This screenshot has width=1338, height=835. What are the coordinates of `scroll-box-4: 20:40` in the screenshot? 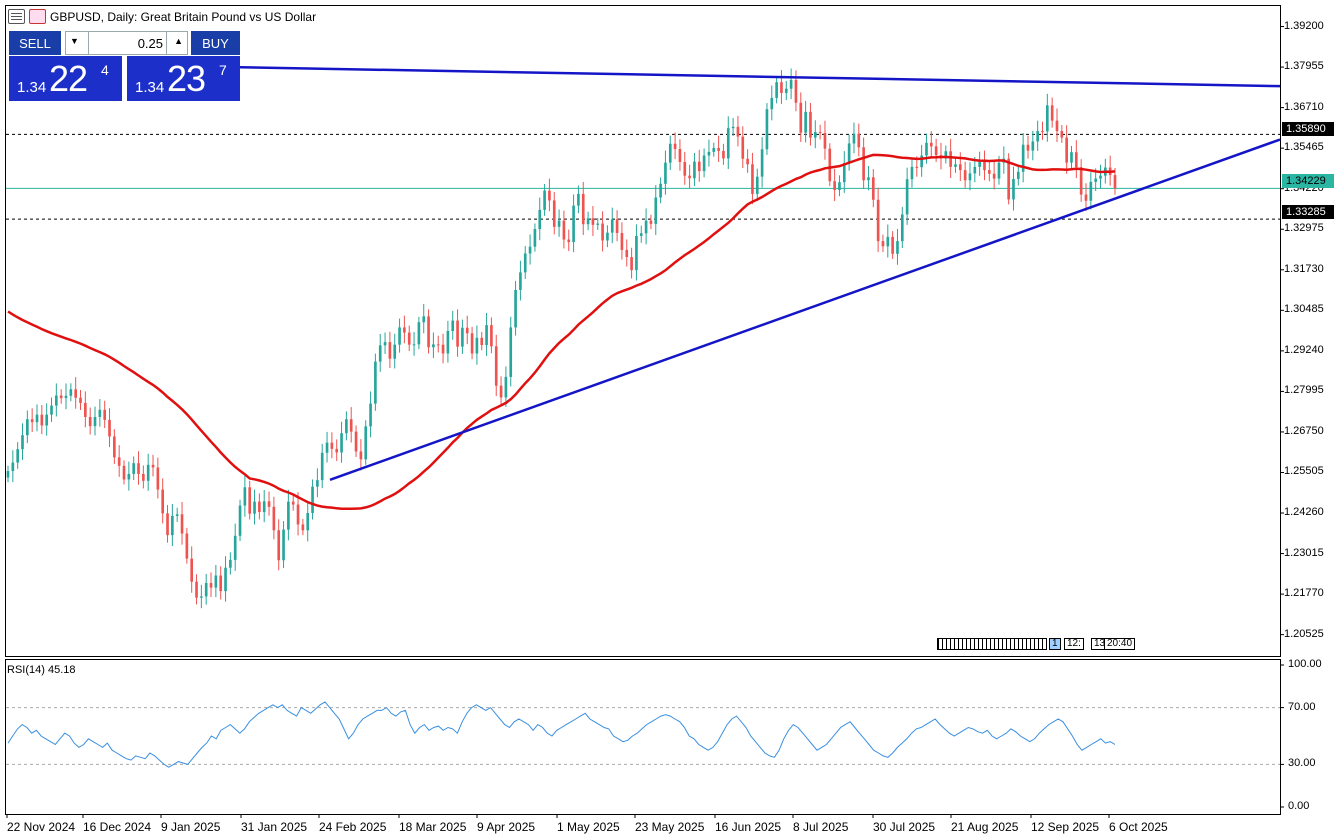 It's located at (1120, 644).